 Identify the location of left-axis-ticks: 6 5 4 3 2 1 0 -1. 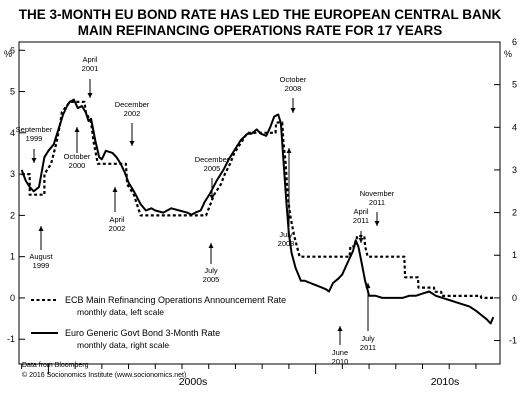
(16, 194).